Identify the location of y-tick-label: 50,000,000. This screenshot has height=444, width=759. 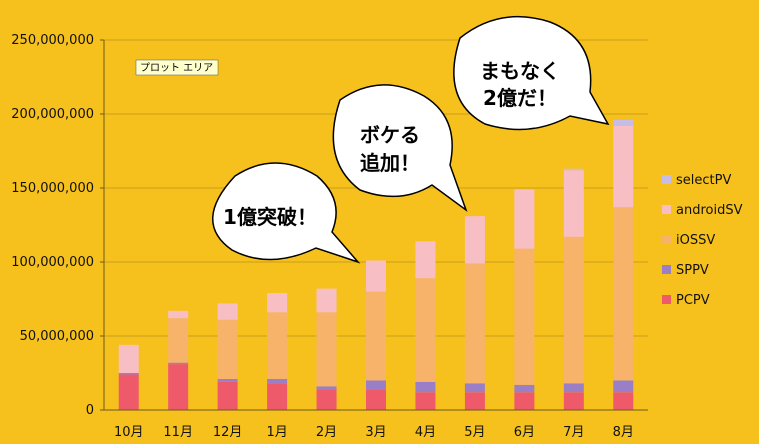
(57, 336).